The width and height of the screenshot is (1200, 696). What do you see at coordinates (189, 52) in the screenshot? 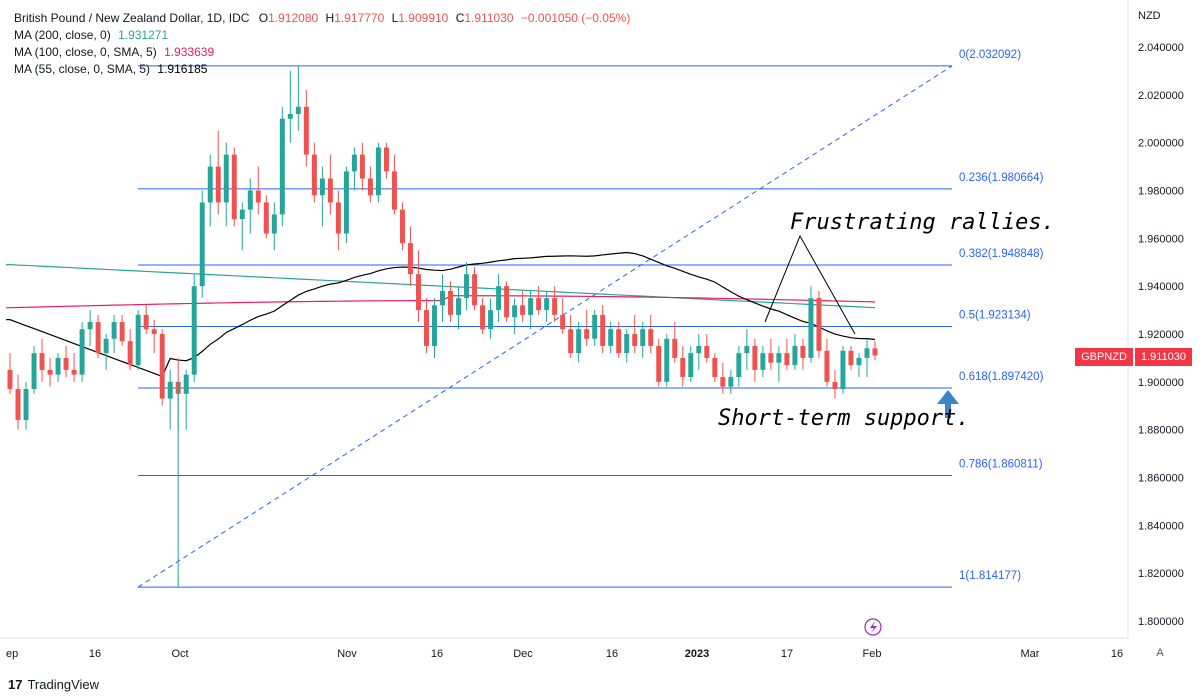
I see `ma-100-value: 1.933639` at bounding box center [189, 52].